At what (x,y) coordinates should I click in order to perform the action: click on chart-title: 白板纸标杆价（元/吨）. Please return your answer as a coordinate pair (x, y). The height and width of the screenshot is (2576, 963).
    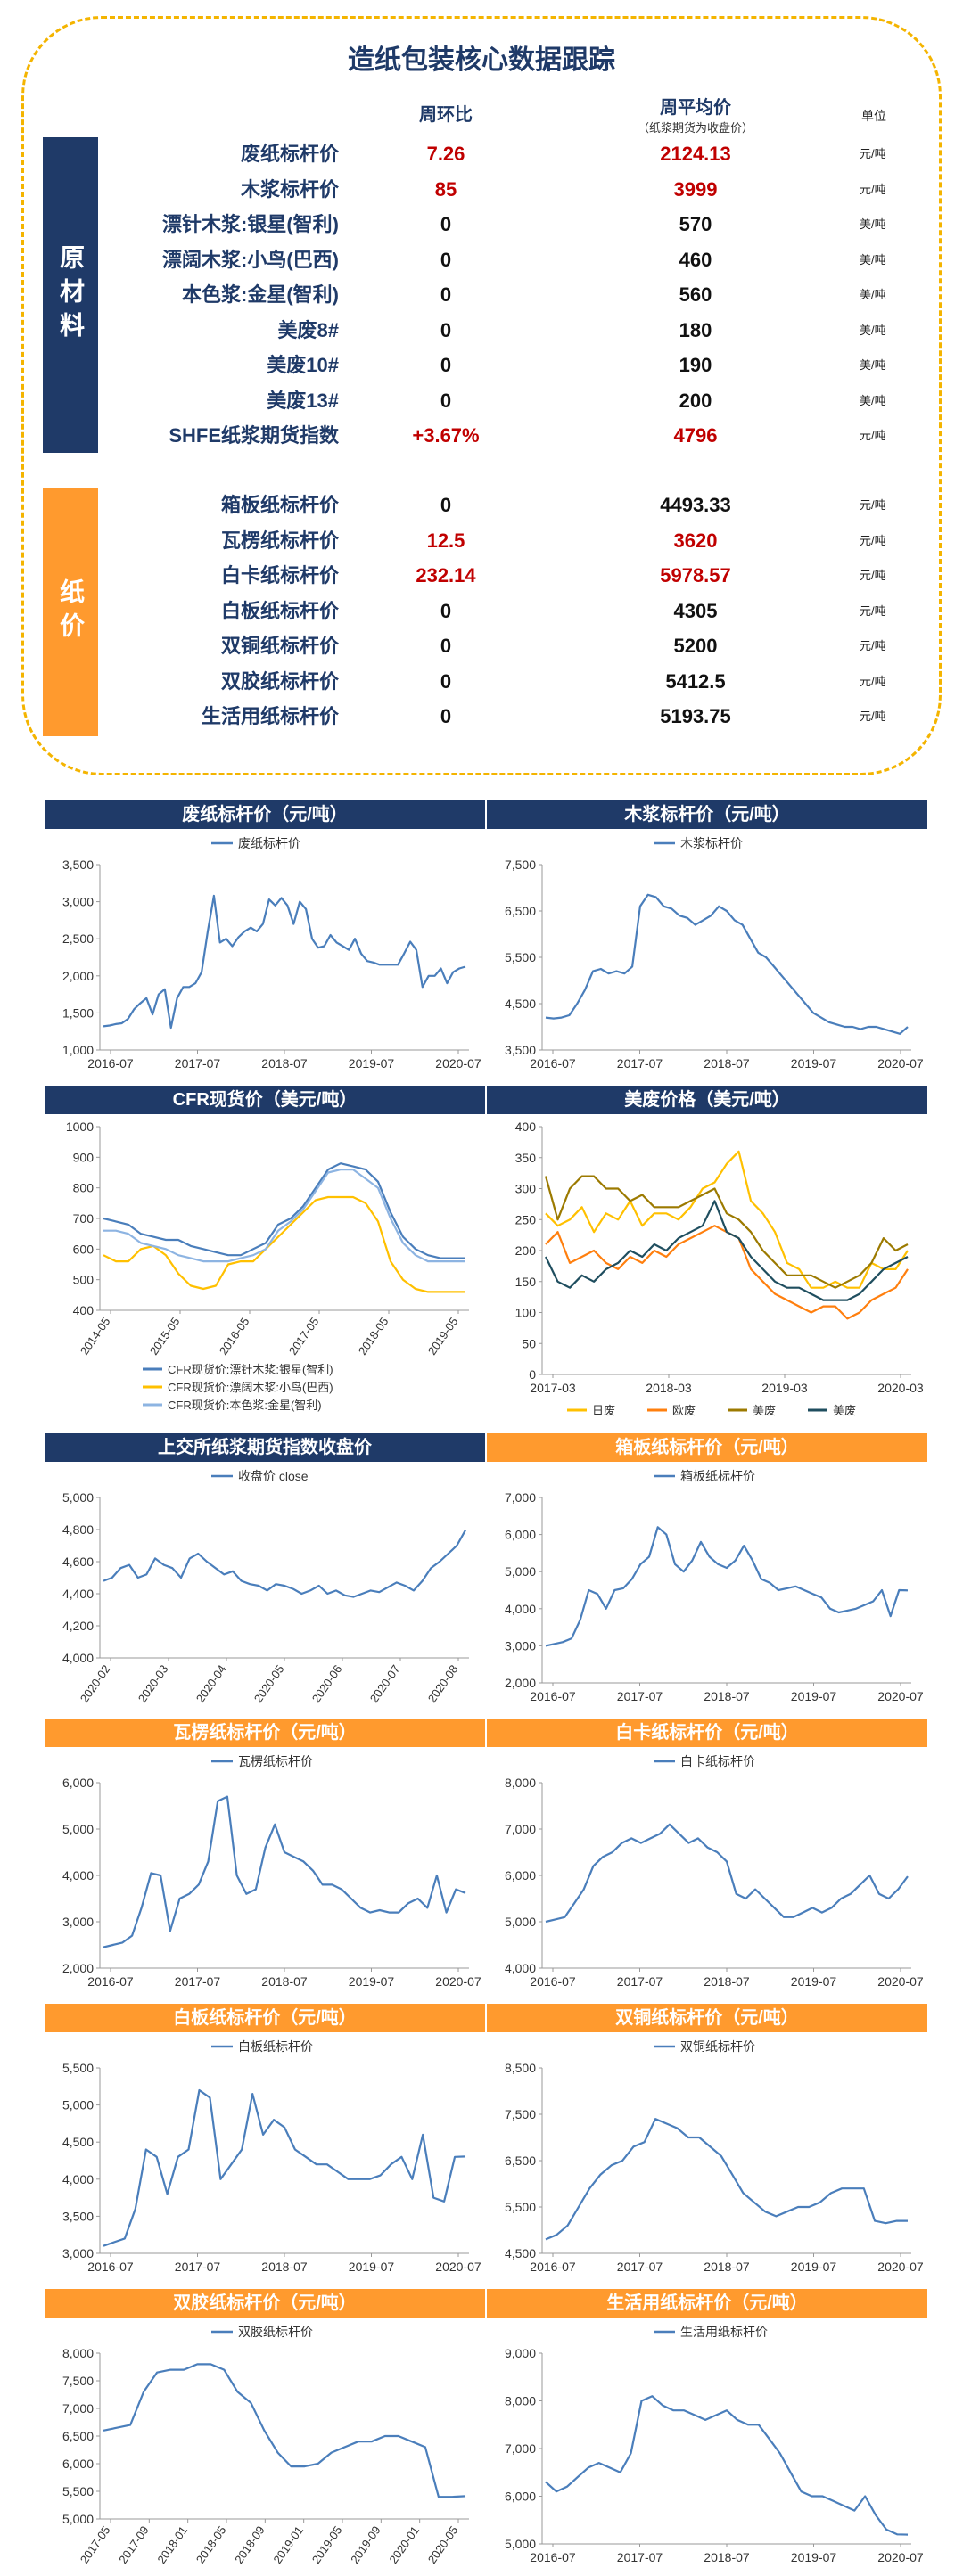
    Looking at the image, I should click on (265, 2018).